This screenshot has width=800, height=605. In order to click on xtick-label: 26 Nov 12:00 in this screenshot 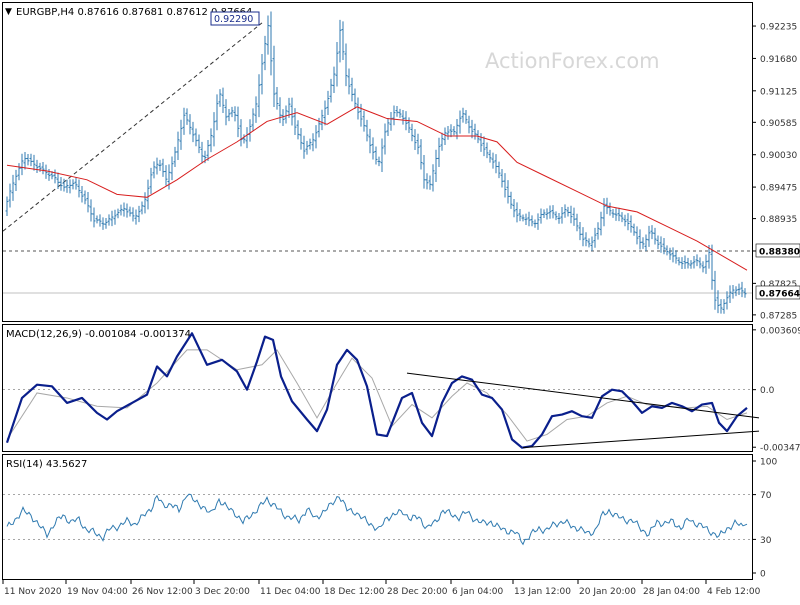, I will do `click(162, 592)`.